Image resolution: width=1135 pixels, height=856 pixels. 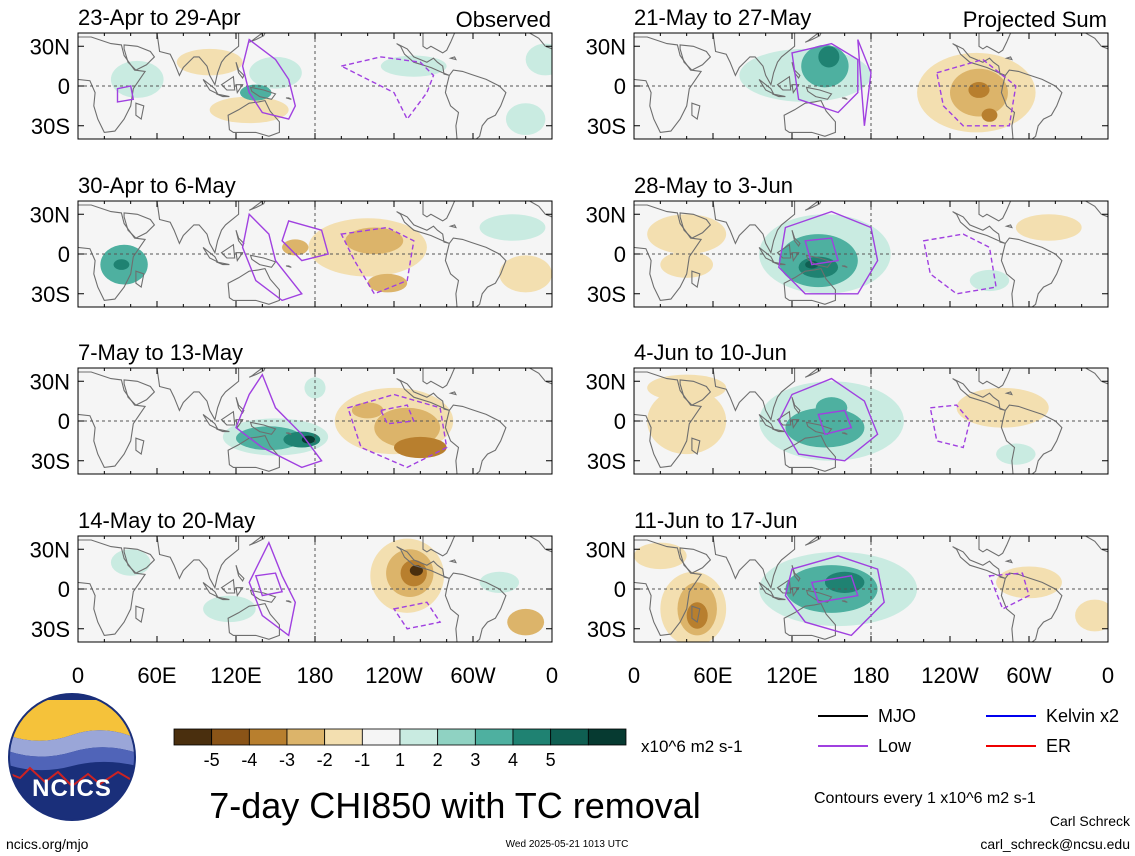 I want to click on panel-date-label: 11-Jun to 17-Jun, so click(x=715, y=520).